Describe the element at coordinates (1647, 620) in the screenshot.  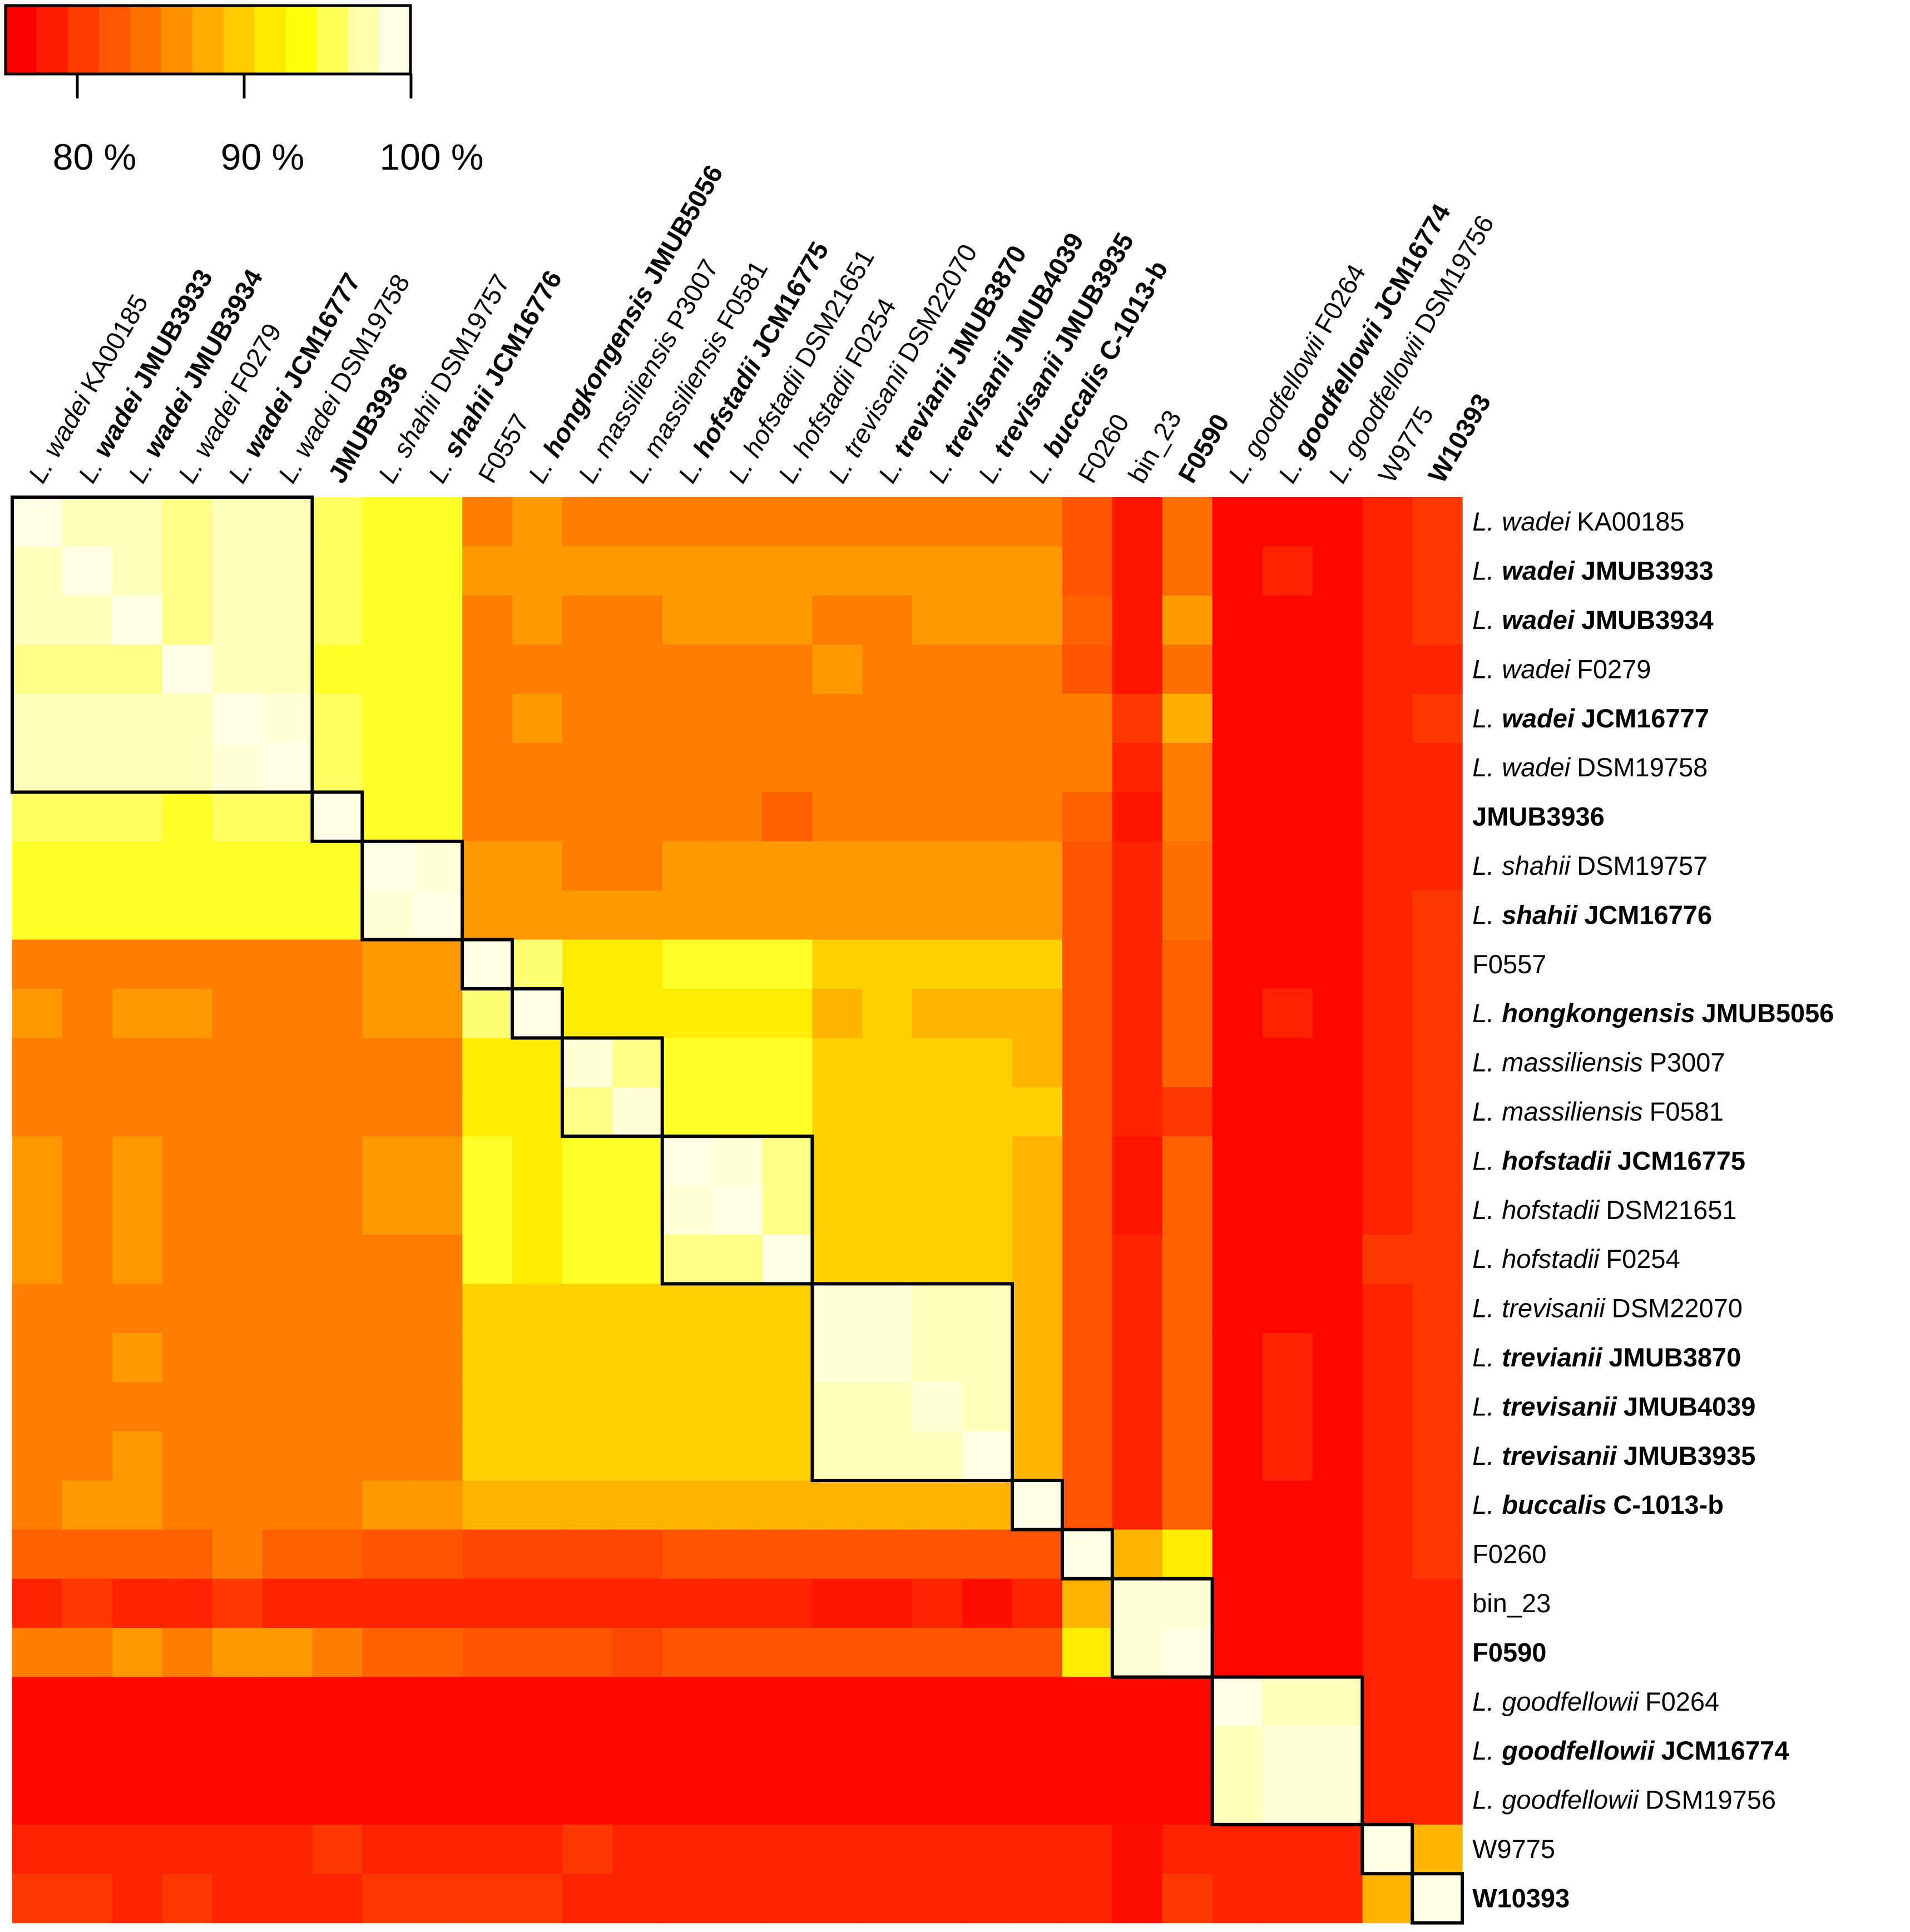
I see `label-strain: JMUB3934` at that location.